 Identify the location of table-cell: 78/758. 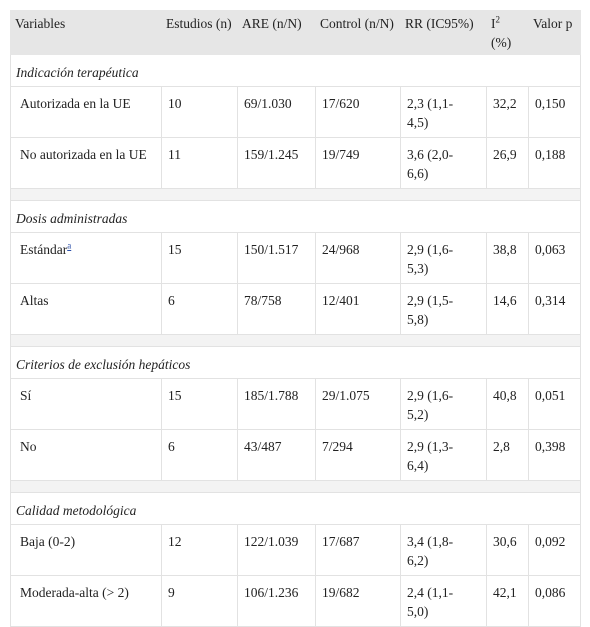
(276, 309).